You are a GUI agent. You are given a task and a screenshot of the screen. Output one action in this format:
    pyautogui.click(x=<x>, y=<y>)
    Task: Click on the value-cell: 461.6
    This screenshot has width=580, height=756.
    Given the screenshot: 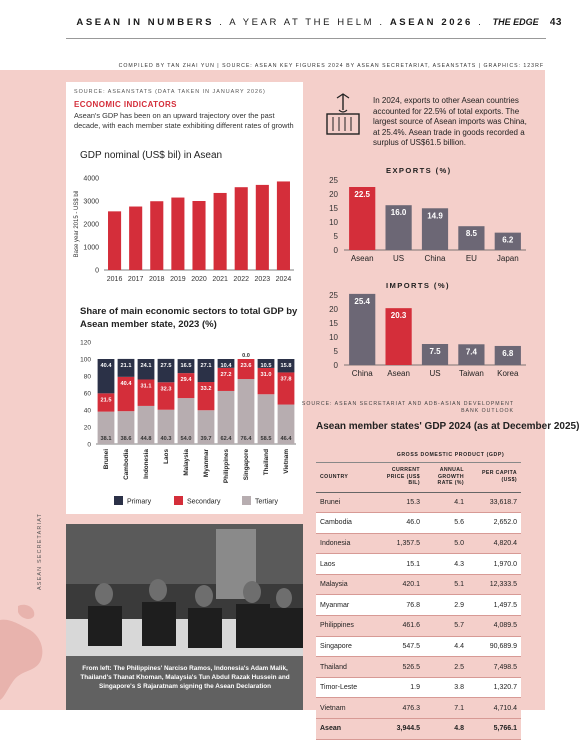 What is the action you would take?
    pyautogui.click(x=402, y=626)
    